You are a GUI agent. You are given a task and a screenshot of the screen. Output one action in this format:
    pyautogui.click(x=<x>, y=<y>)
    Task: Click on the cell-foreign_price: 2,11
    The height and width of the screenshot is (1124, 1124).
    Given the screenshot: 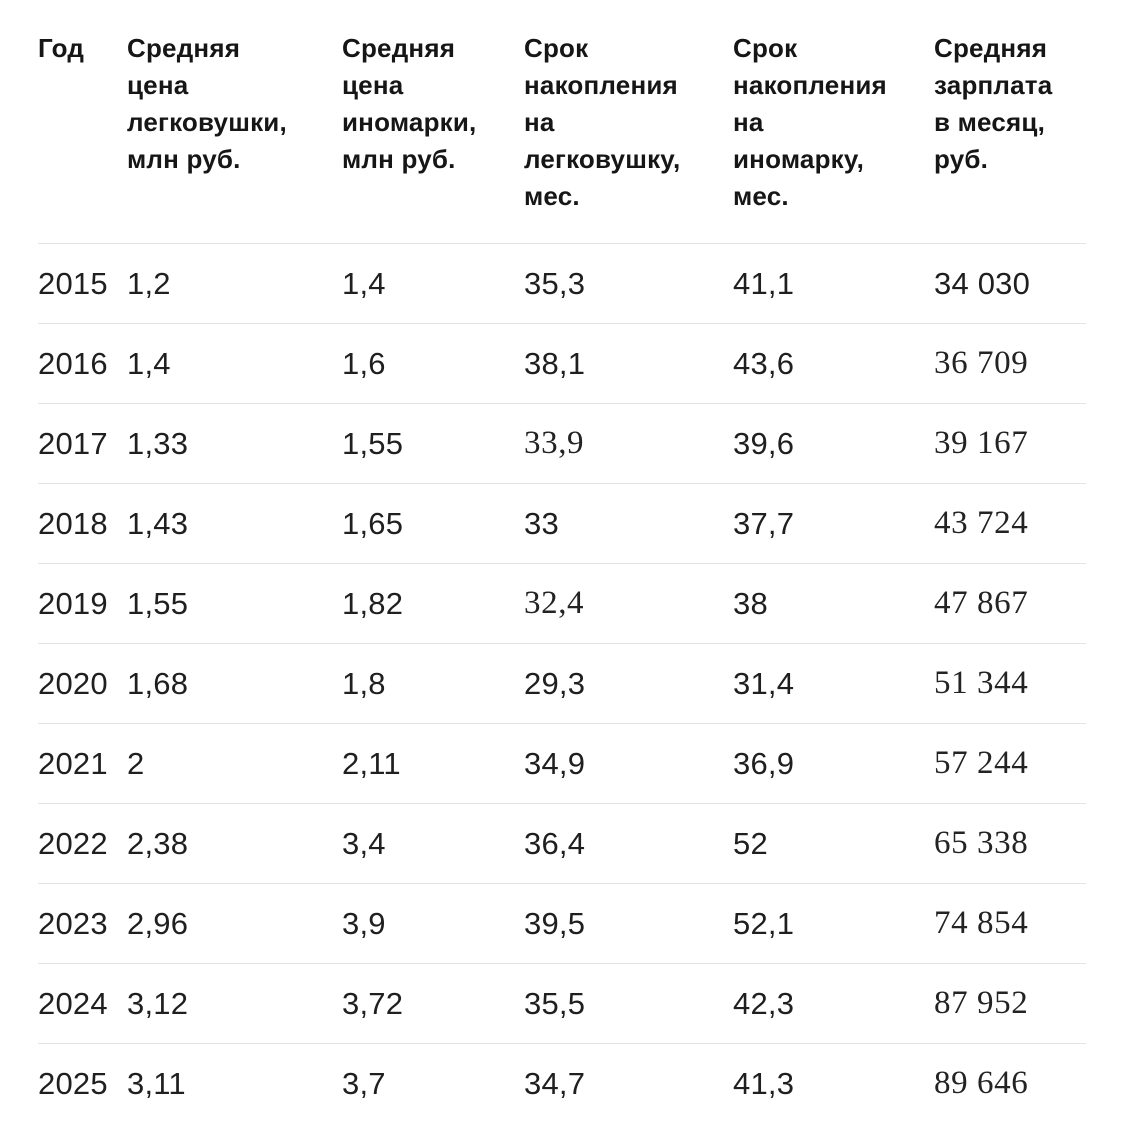 What is the action you would take?
    pyautogui.click(x=433, y=763)
    